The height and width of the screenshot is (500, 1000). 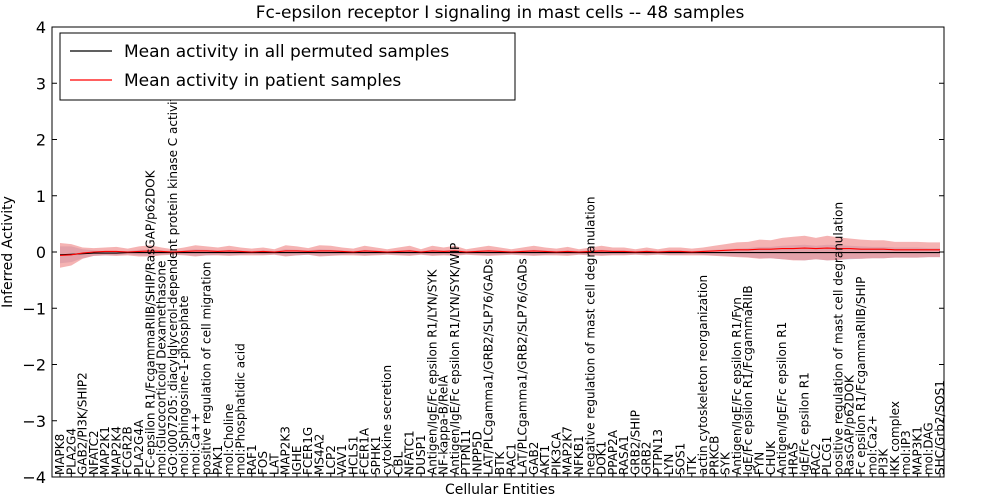 What do you see at coordinates (861, 376) in the screenshot?
I see `x-tick-label: Fc epsilon R1/FcgammaRIIB/SHIP` at bounding box center [861, 376].